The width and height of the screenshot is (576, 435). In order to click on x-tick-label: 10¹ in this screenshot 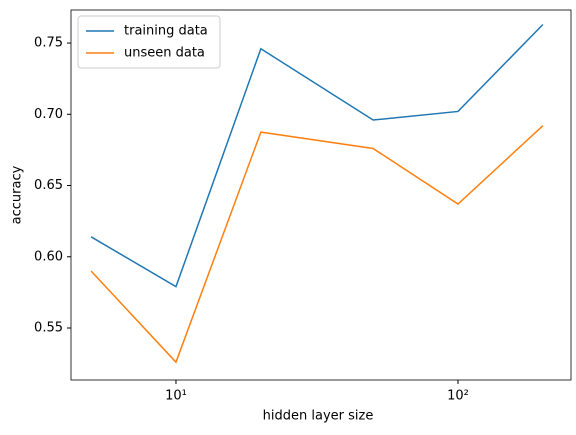, I will do `click(176, 396)`.